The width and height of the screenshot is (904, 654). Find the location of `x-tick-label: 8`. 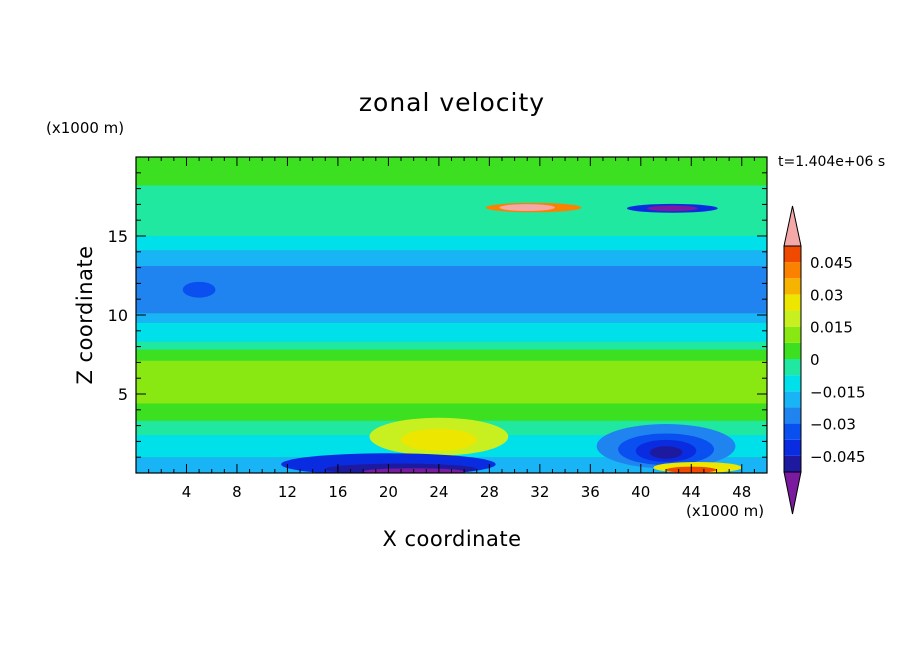

x-tick-label: 8 is located at coordinates (237, 492).